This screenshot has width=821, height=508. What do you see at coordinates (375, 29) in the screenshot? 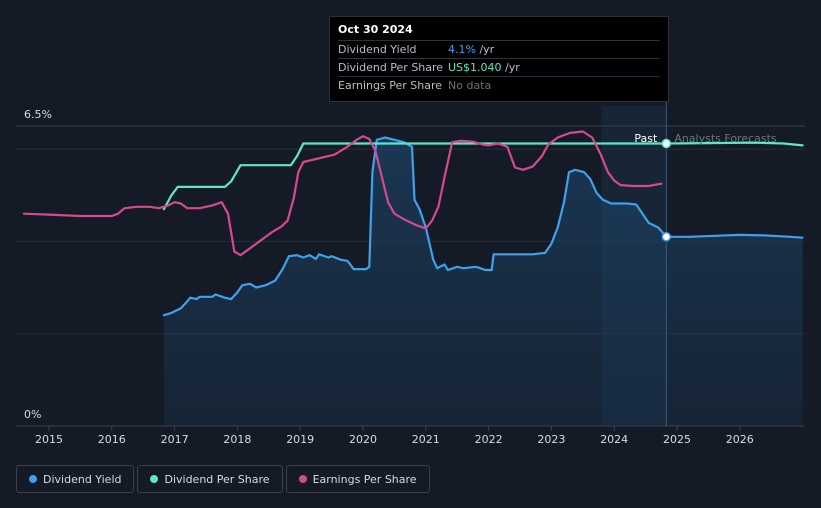
I see `tooltip-date: Oct 30 2024` at bounding box center [375, 29].